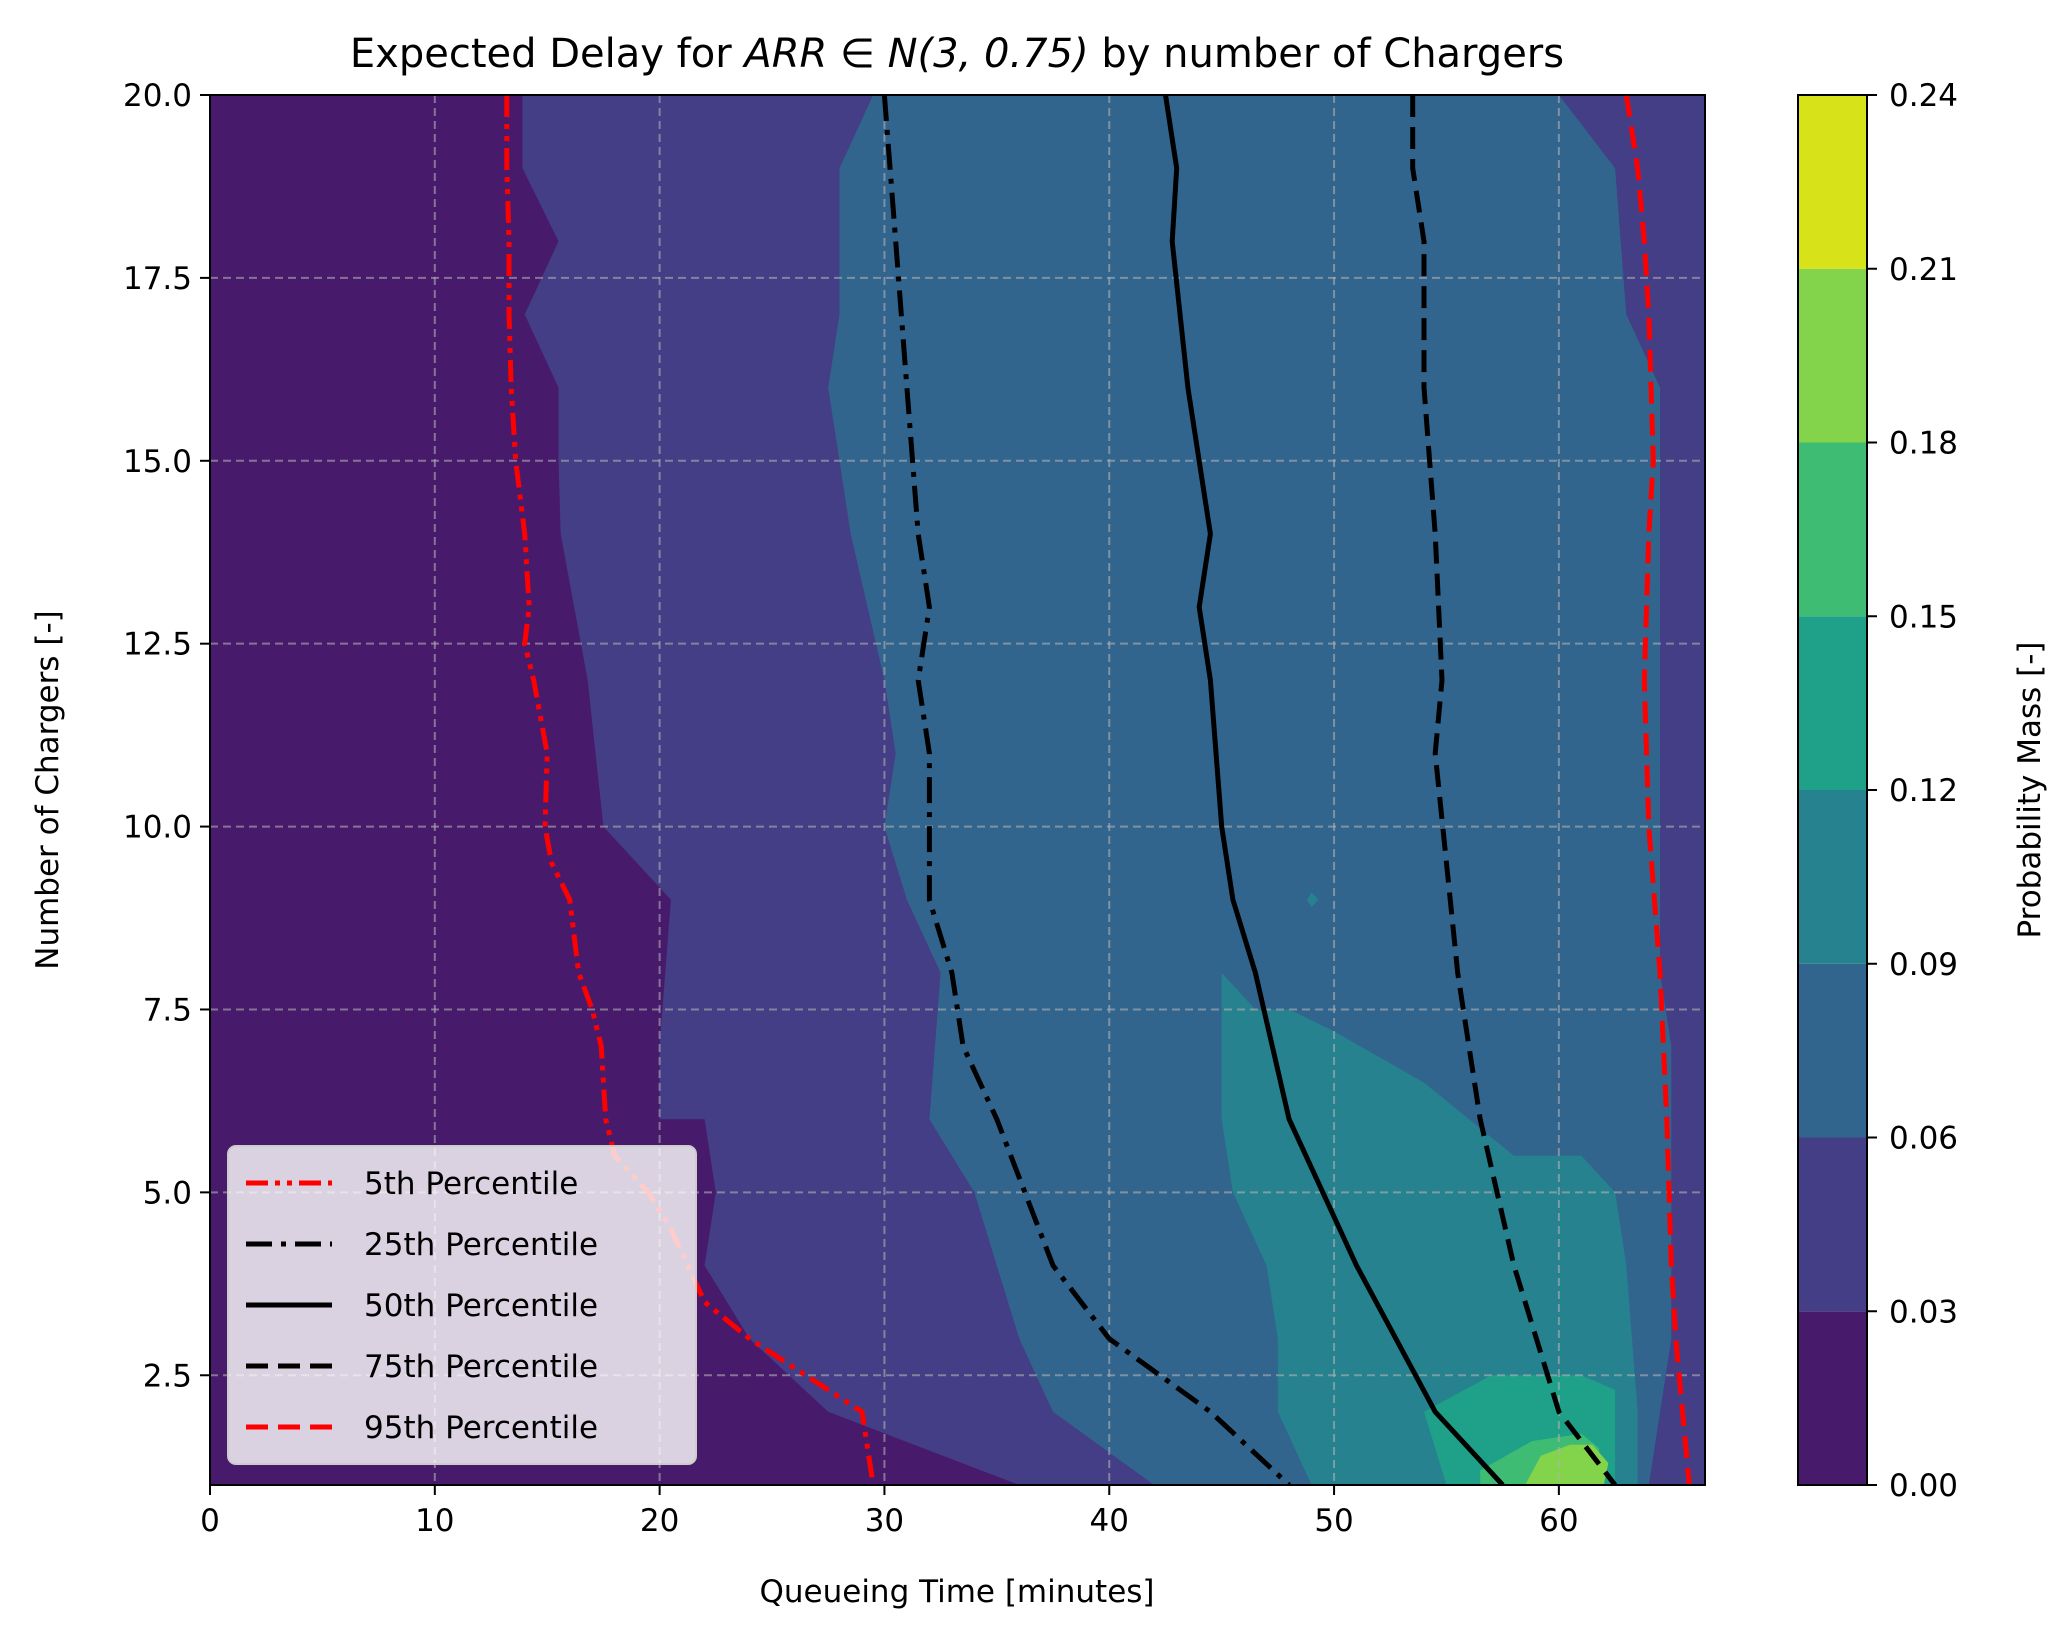 The width and height of the screenshot is (2067, 1636). Describe the element at coordinates (157, 279) in the screenshot. I see `y-tick-label: 17.5` at that location.